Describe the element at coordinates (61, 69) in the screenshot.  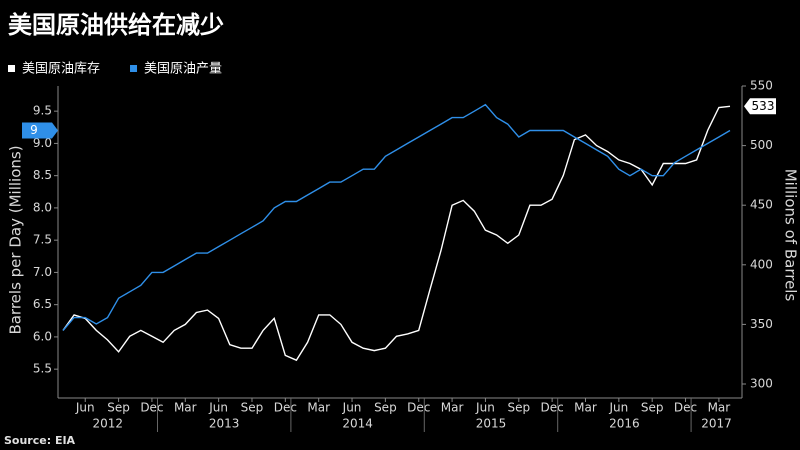
I see `legend-label: 美国原油库存` at that location.